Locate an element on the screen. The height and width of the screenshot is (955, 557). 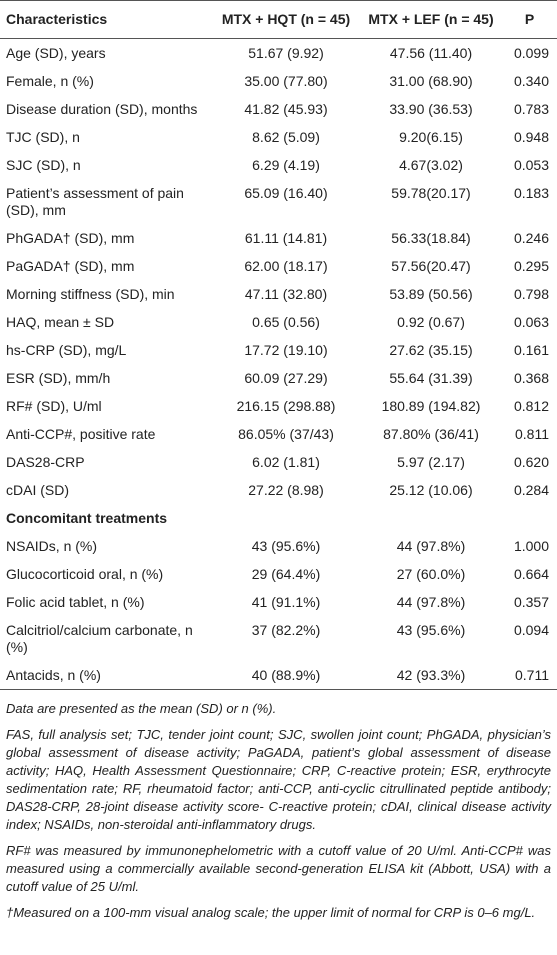
row-label: SJC (SD), n is located at coordinates (43, 165).